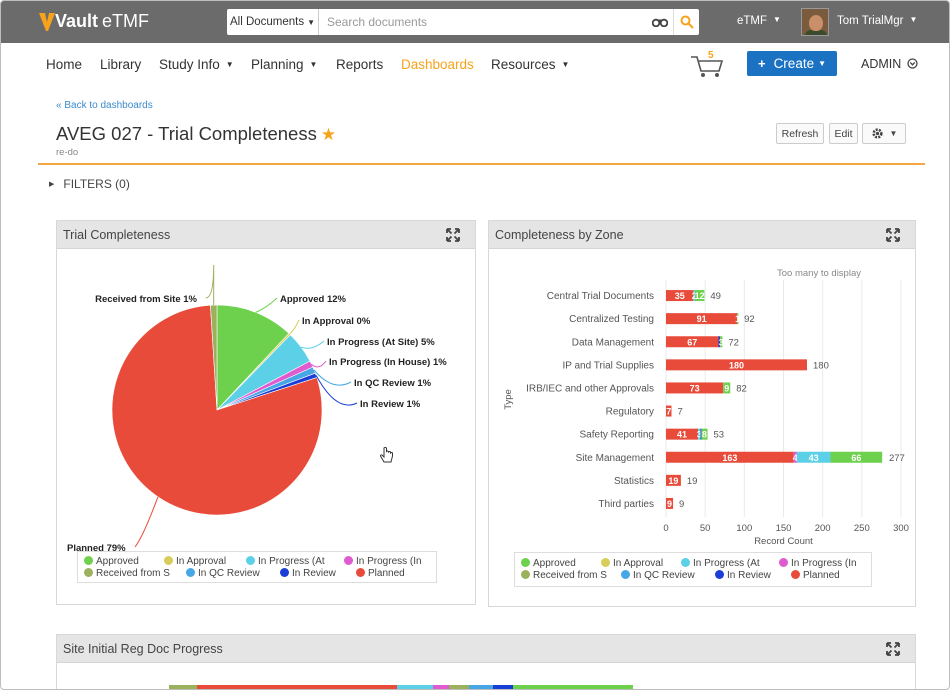 The height and width of the screenshot is (690, 950). I want to click on admin-menu: ADMIN, so click(889, 64).